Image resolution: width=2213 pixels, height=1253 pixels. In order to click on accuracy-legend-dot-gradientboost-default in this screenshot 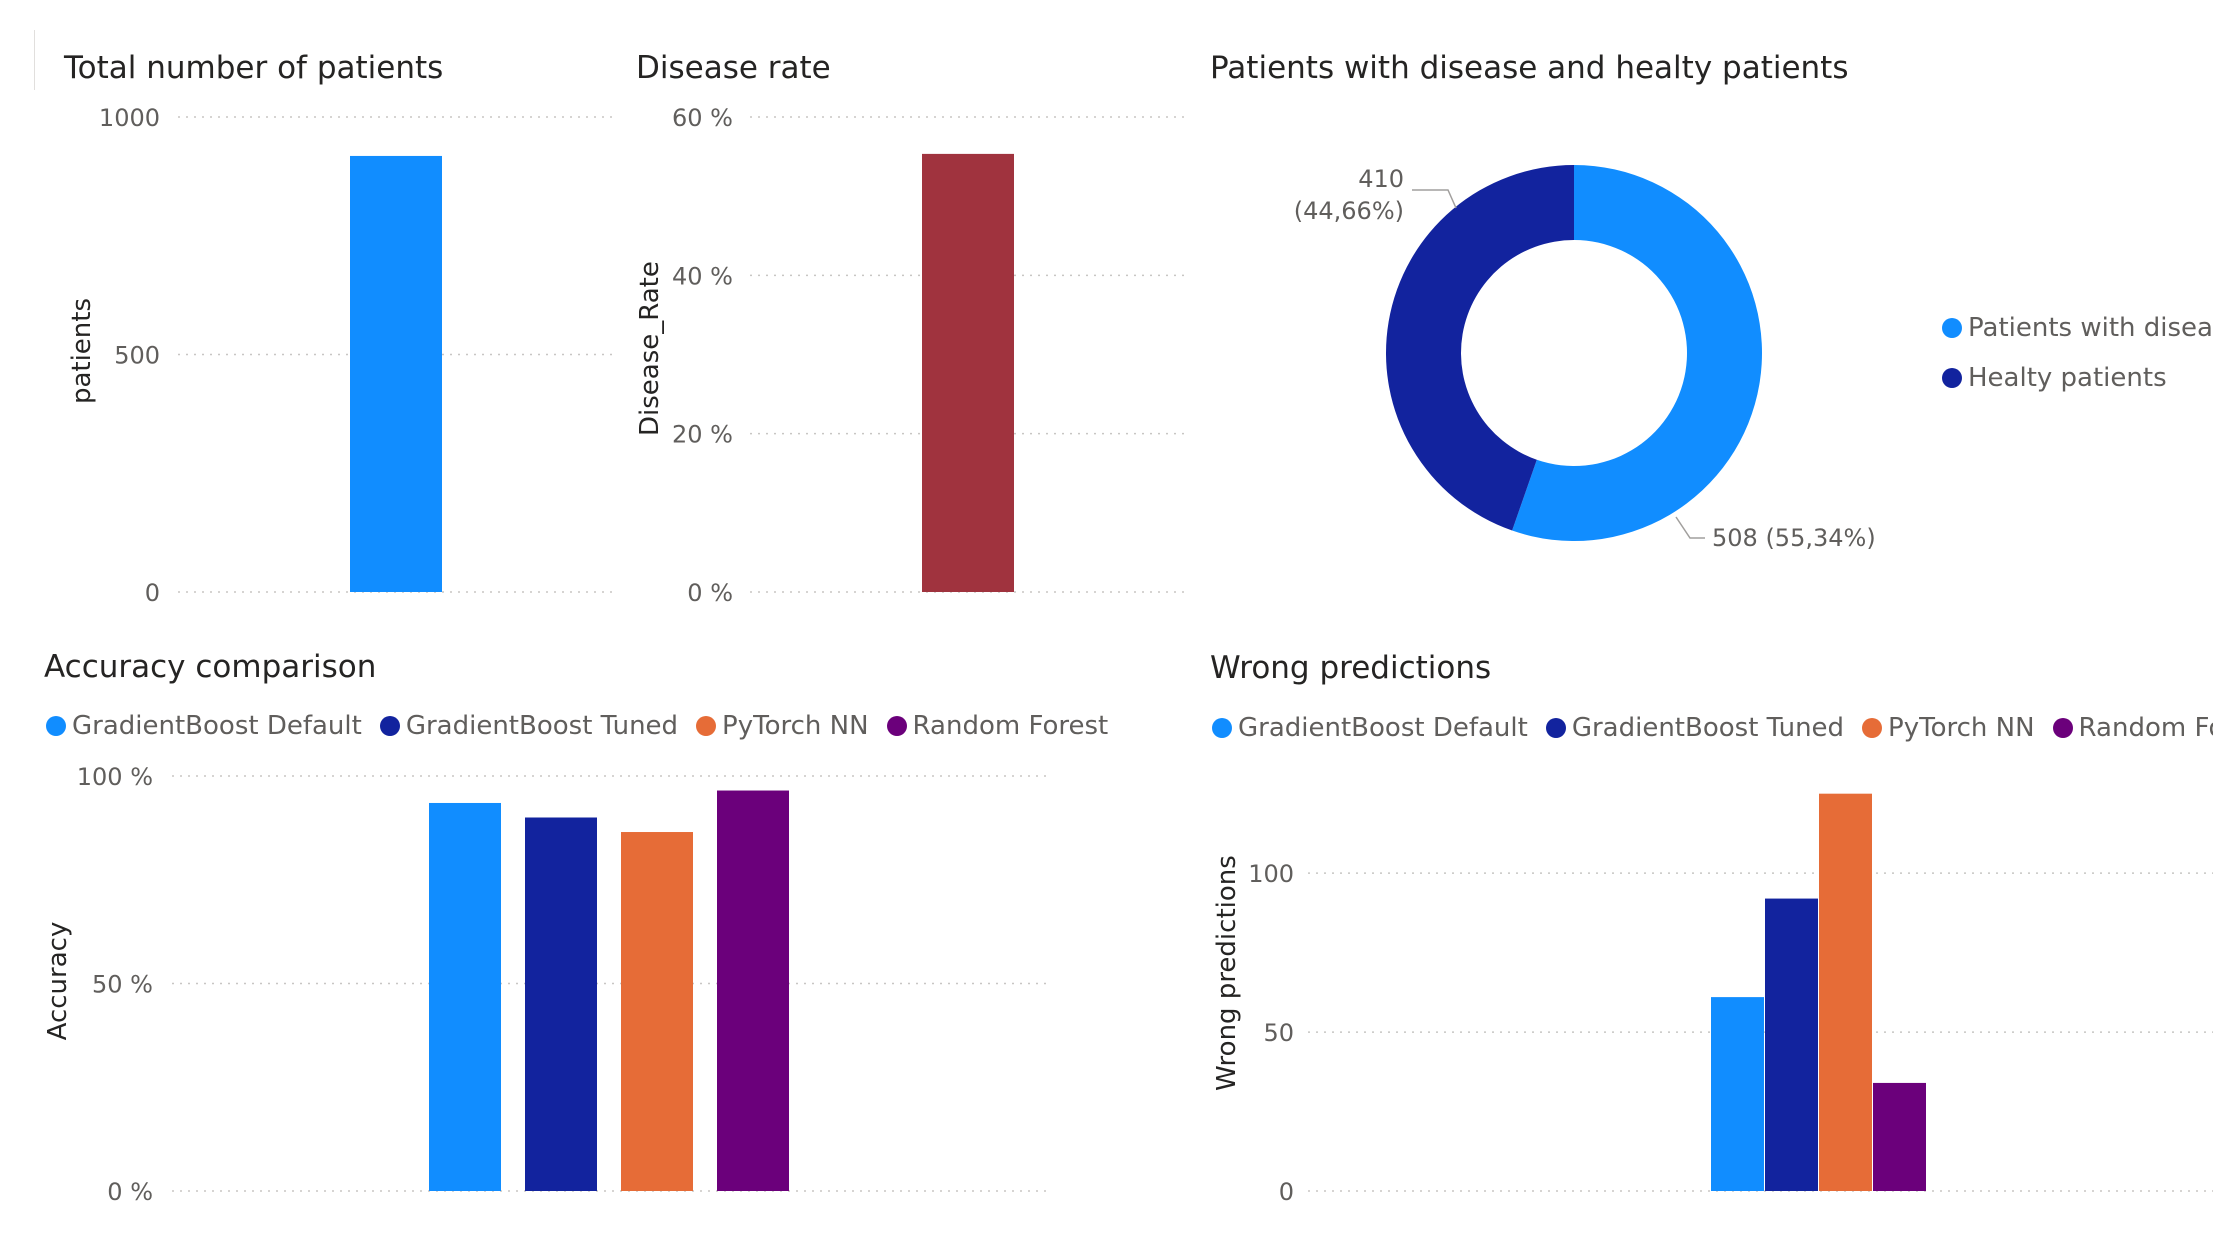, I will do `click(56, 726)`.